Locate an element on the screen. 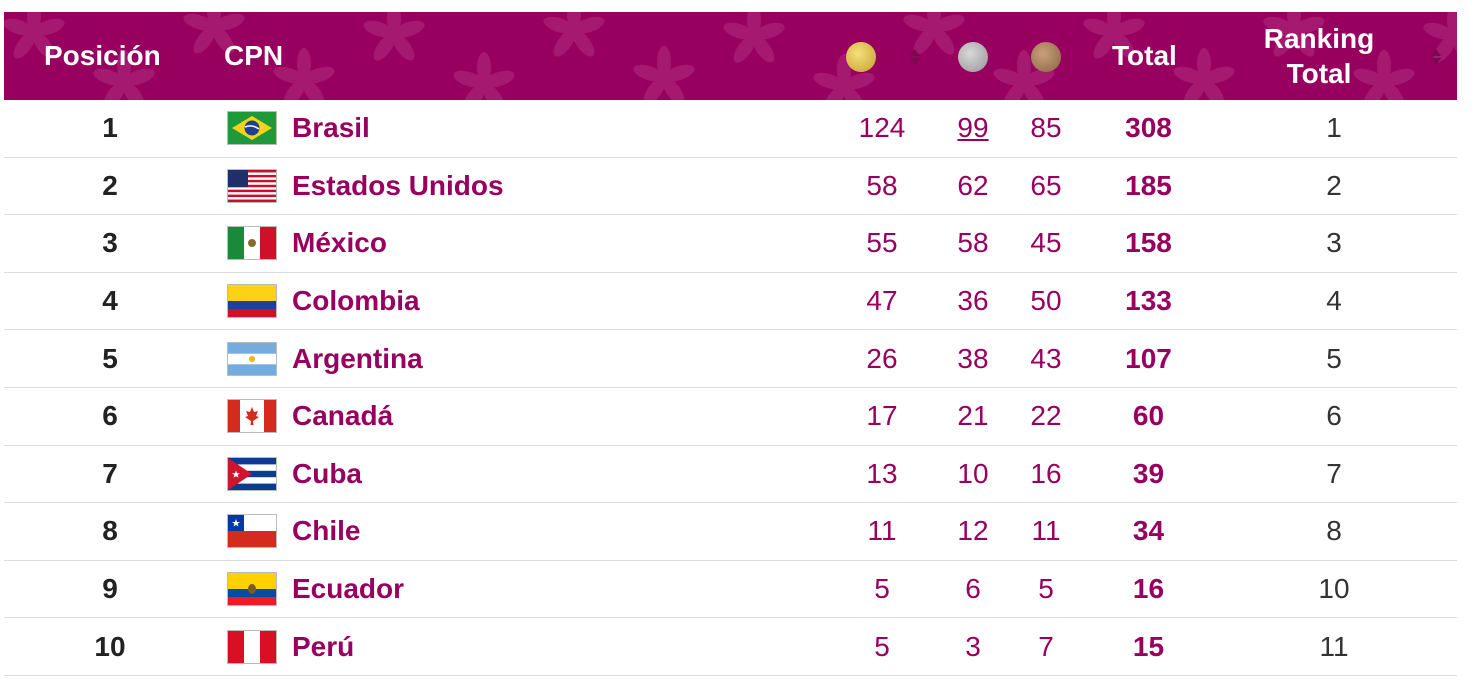 Image resolution: width=1474 pixels, height=680 pixels. argentina-flag-icon is located at coordinates (252, 358).